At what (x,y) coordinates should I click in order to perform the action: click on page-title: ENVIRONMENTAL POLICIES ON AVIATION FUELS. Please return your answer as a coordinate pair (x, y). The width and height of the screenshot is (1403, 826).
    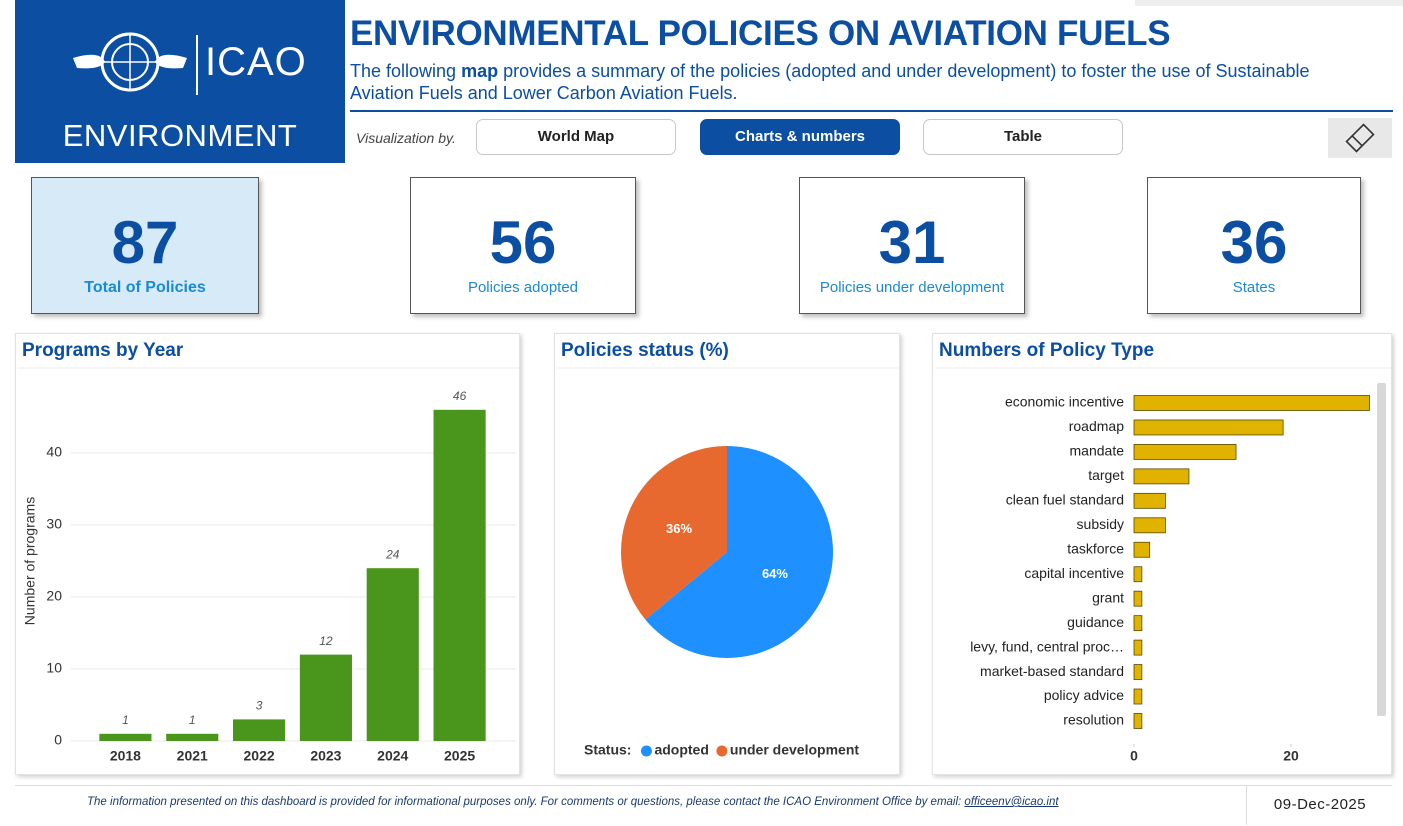
    Looking at the image, I should click on (760, 33).